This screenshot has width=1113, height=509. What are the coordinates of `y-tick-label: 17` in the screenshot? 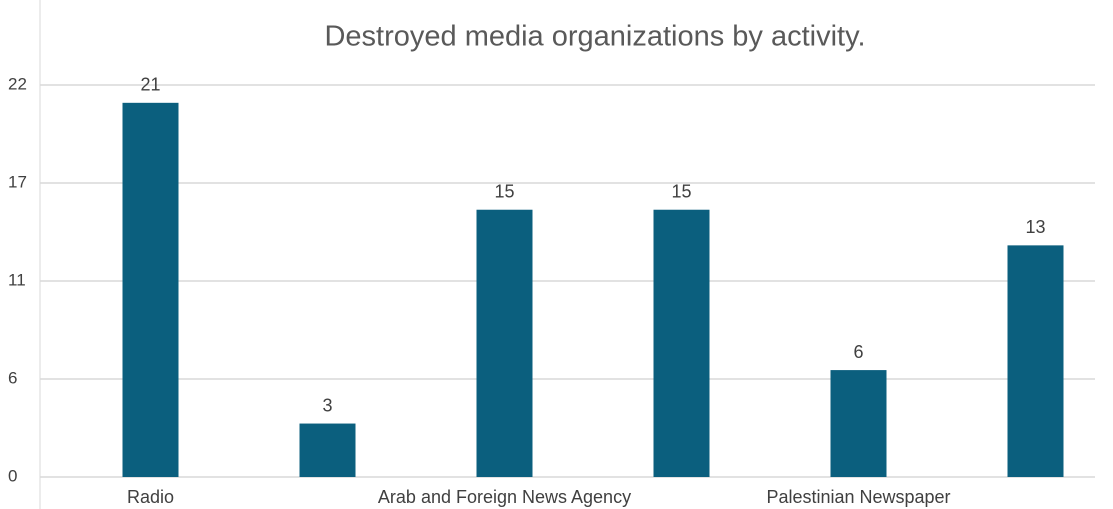 It's located at (17, 181).